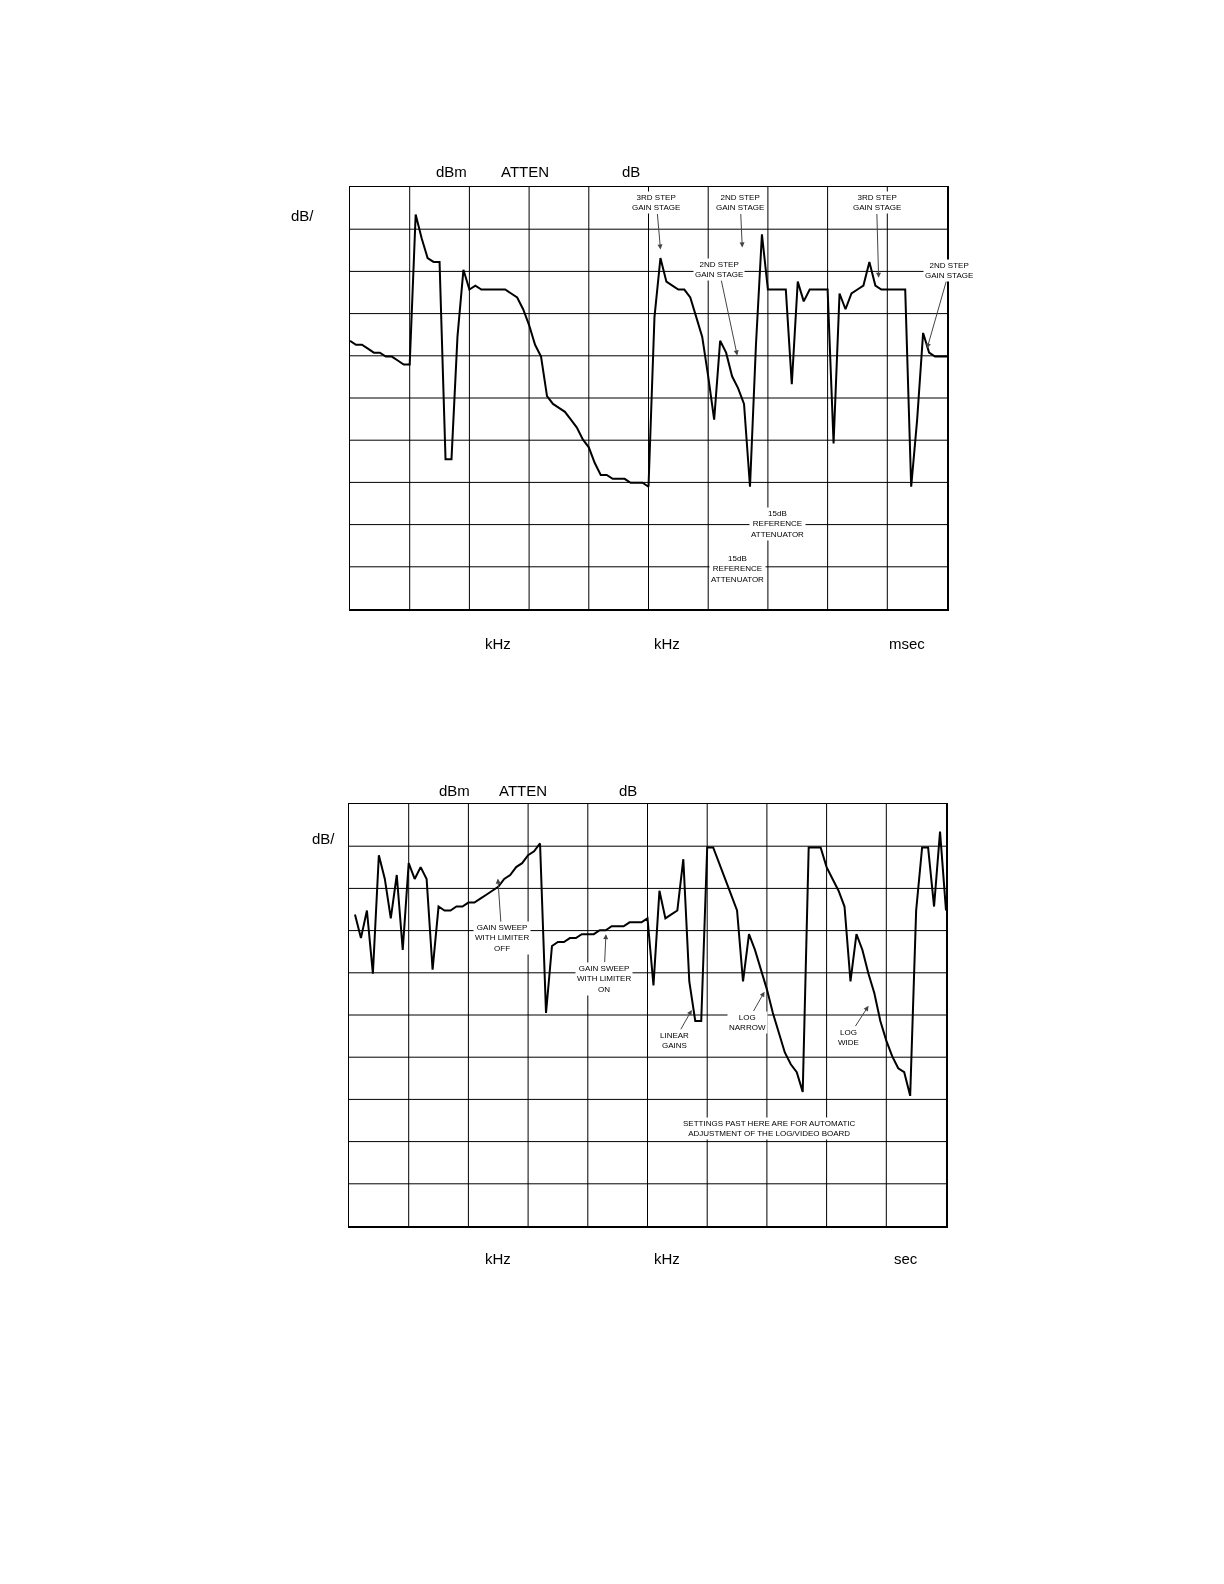 This screenshot has height=1584, width=1224. Describe the element at coordinates (740, 203) in the screenshot. I see `text: 2ND STEP GAIN STAGE` at that location.